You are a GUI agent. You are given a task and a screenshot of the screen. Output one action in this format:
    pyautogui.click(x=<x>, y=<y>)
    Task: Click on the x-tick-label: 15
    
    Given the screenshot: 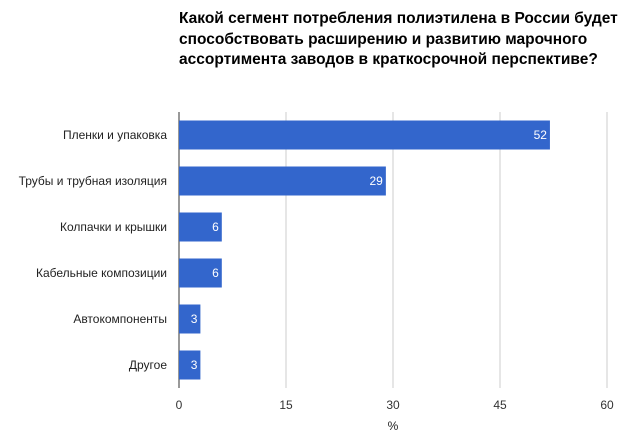 What is the action you would take?
    pyautogui.click(x=286, y=405)
    